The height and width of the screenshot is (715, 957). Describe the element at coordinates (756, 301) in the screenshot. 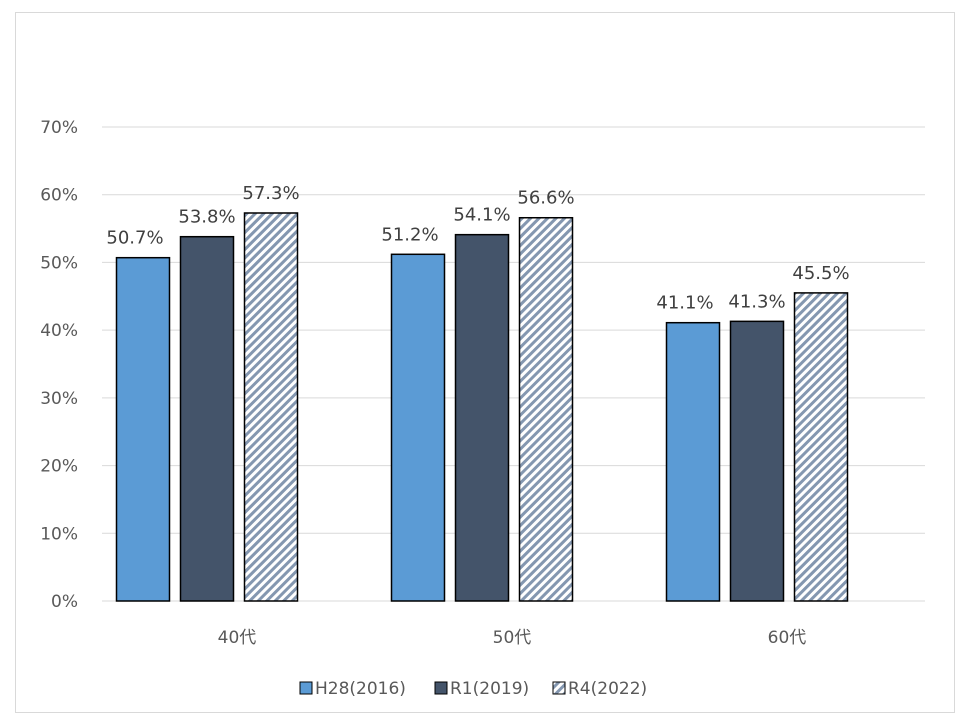

I see `data-label: 41.3%` at that location.